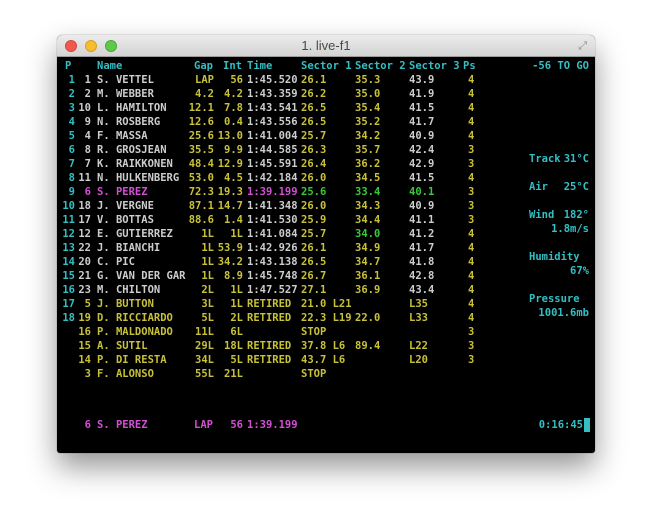 This screenshot has width=652, height=532. I want to click on zoom-button, so click(111, 46).